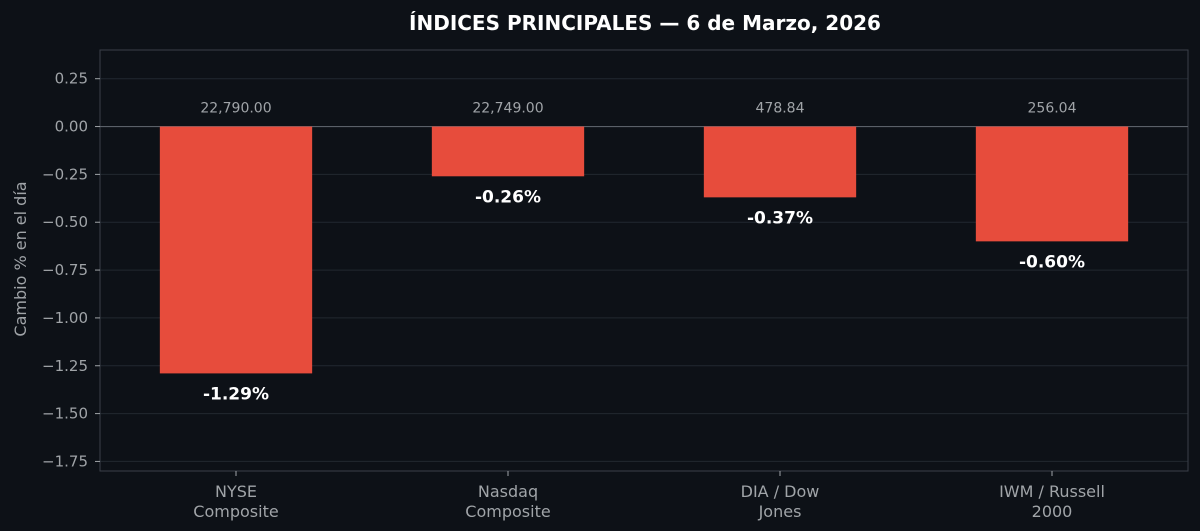 The height and width of the screenshot is (531, 1200). What do you see at coordinates (71, 127) in the screenshot?
I see `y-tick-label: 0.00` at bounding box center [71, 127].